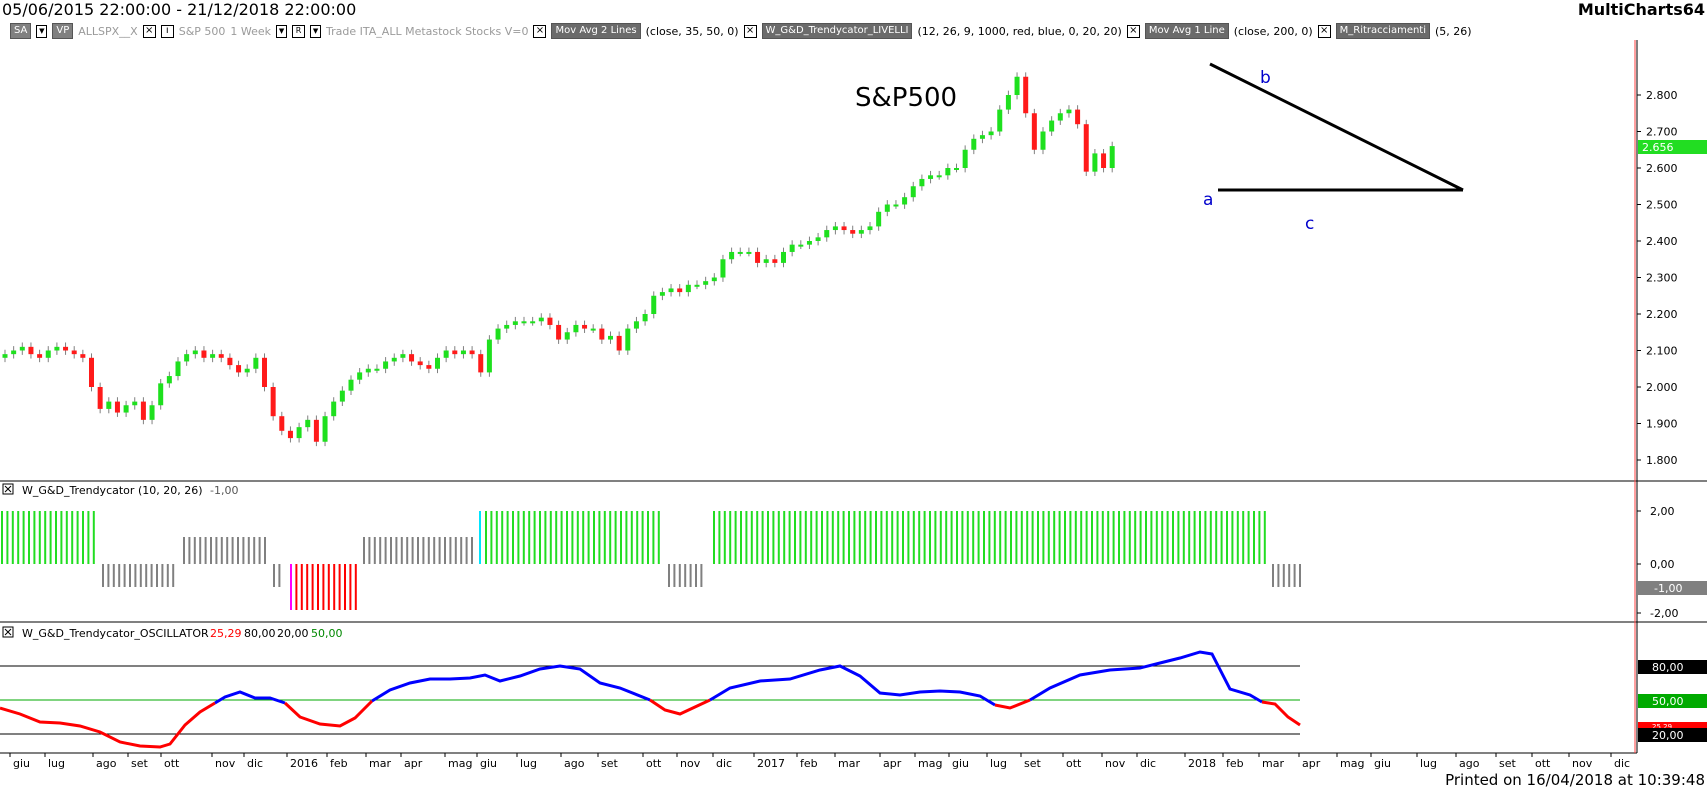 The image size is (1707, 789). What do you see at coordinates (1662, 424) in the screenshot?
I see `price-tick-label: 1.900` at bounding box center [1662, 424].